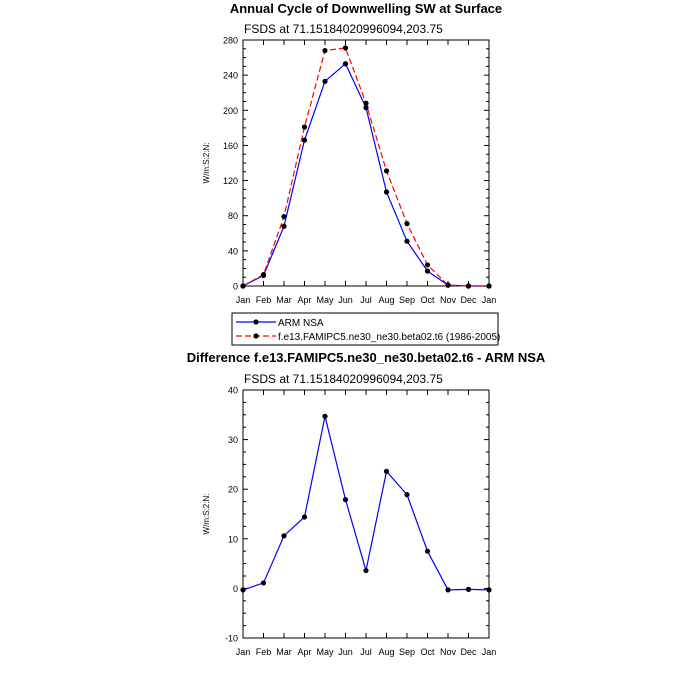 The image size is (700, 700). Describe the element at coordinates (343, 29) in the screenshot. I see `top-chart-subtitle: FSDS at 71.15184020996094,203.75` at that location.